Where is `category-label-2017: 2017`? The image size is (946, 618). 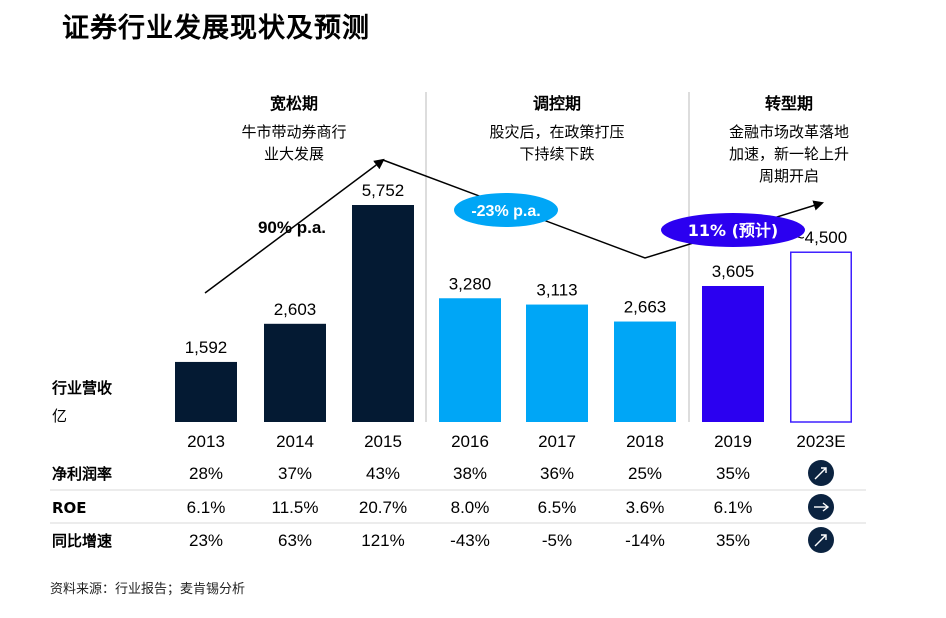 category-label-2017: 2017 is located at coordinates (557, 441).